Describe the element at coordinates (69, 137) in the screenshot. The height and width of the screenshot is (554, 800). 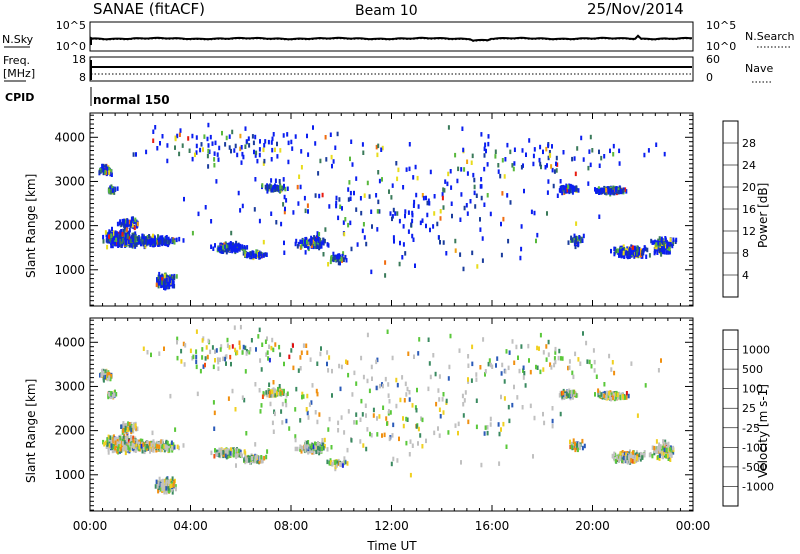
I see `y-tick-label: 4000` at that location.